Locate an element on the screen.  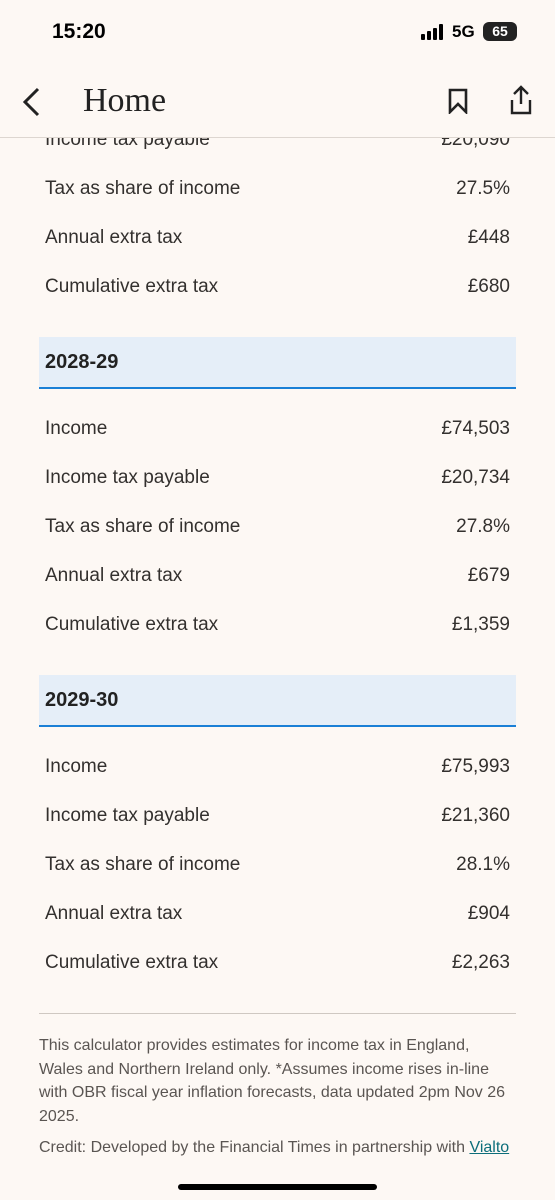
table-row: Annual extra tax £448 is located at coordinates (277, 237).